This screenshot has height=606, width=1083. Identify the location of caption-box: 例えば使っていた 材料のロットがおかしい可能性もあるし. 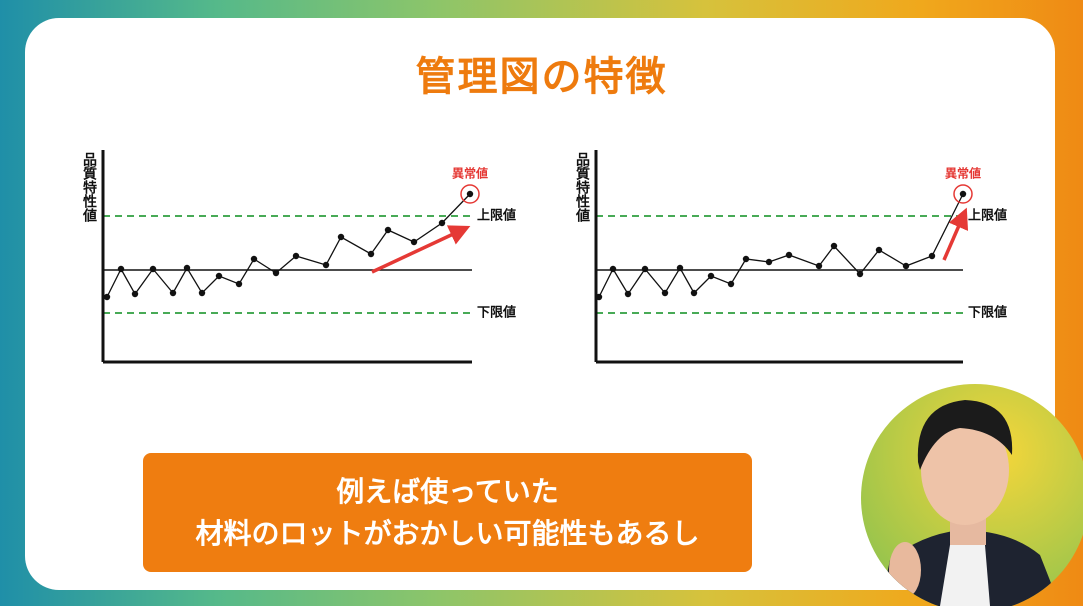
(447, 512).